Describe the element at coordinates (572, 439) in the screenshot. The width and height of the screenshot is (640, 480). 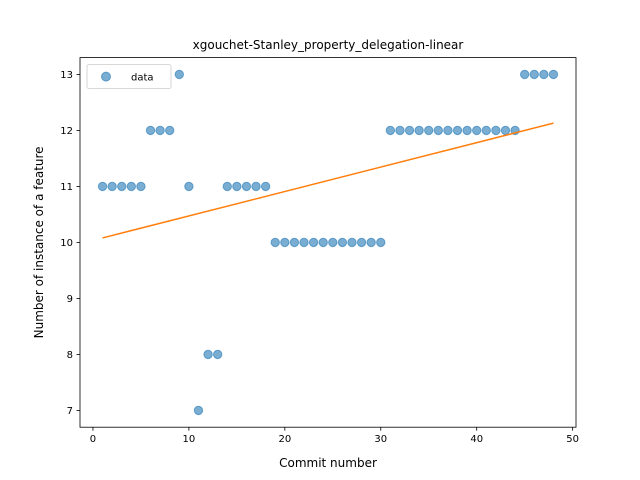
I see `x-tick-label: 50` at that location.